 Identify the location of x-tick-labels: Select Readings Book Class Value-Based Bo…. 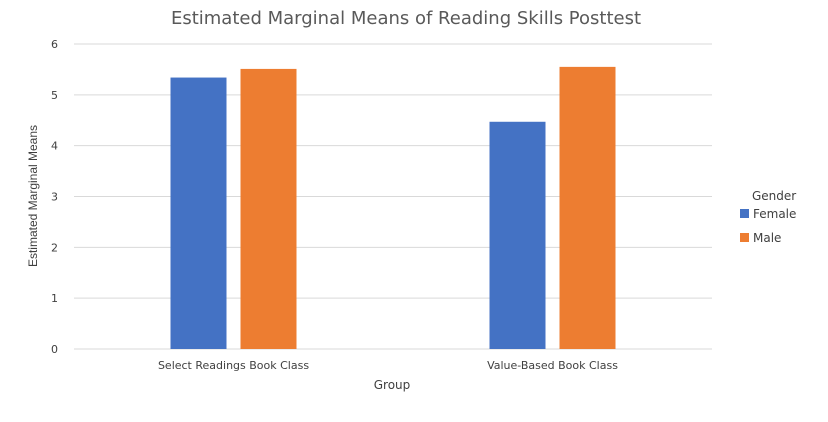
(388, 365).